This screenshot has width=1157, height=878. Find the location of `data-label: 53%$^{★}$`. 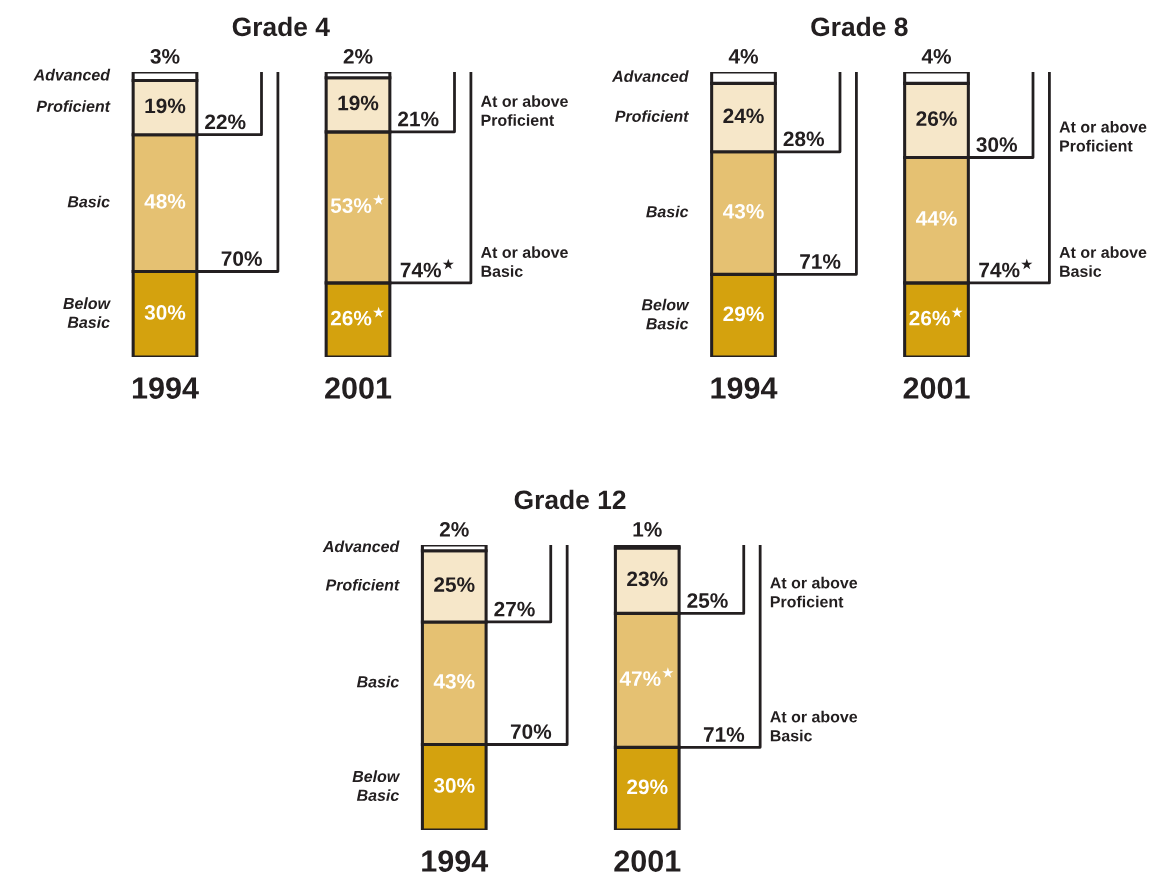

data-label: 53%$^{★}$ is located at coordinates (357, 203).